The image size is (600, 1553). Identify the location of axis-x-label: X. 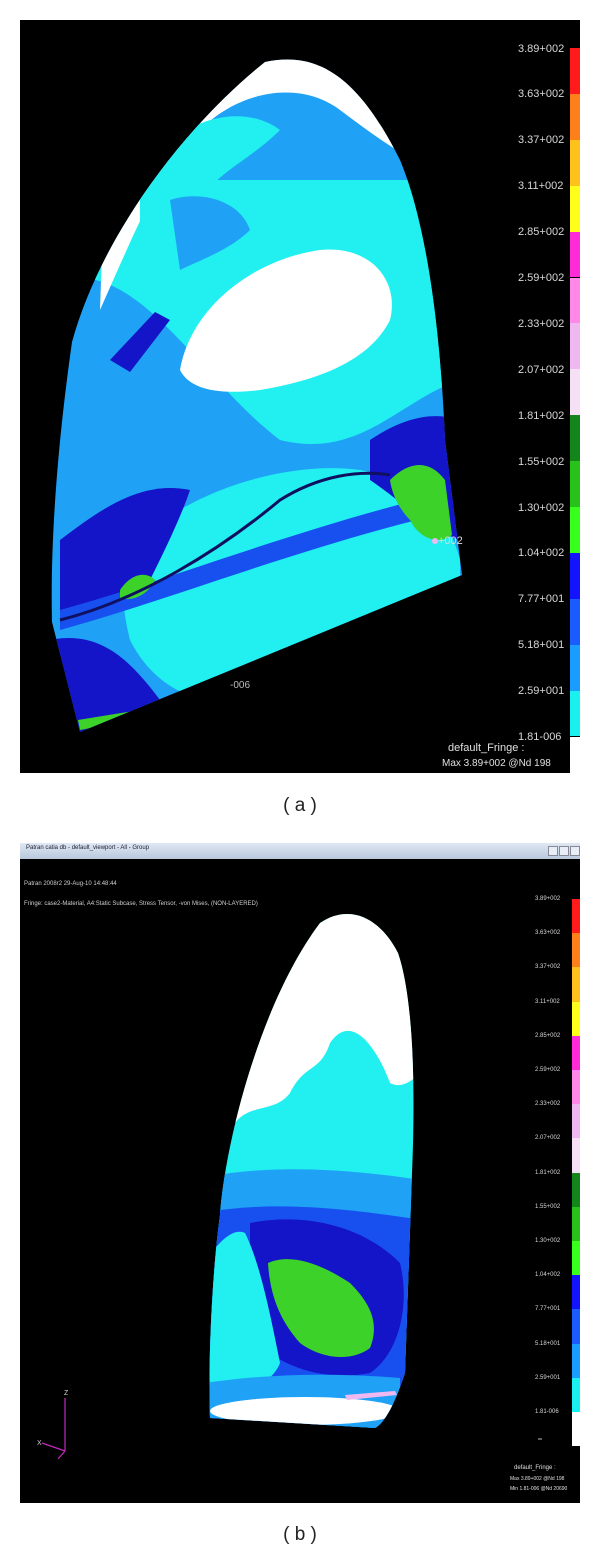
(39, 1443).